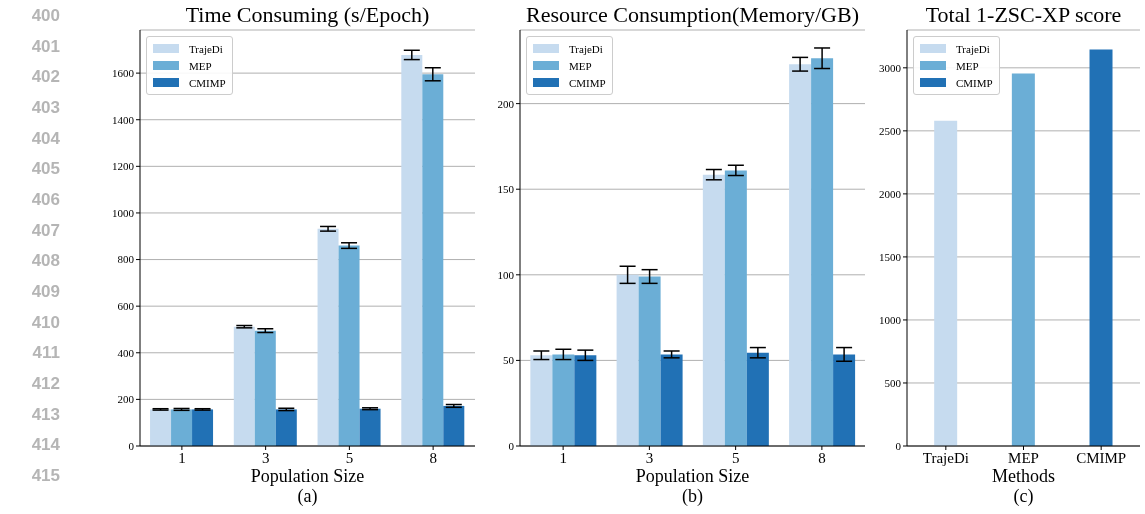 The image size is (1145, 514). I want to click on chart-title: Total 1-ZSC-XP score, so click(1023, 15).